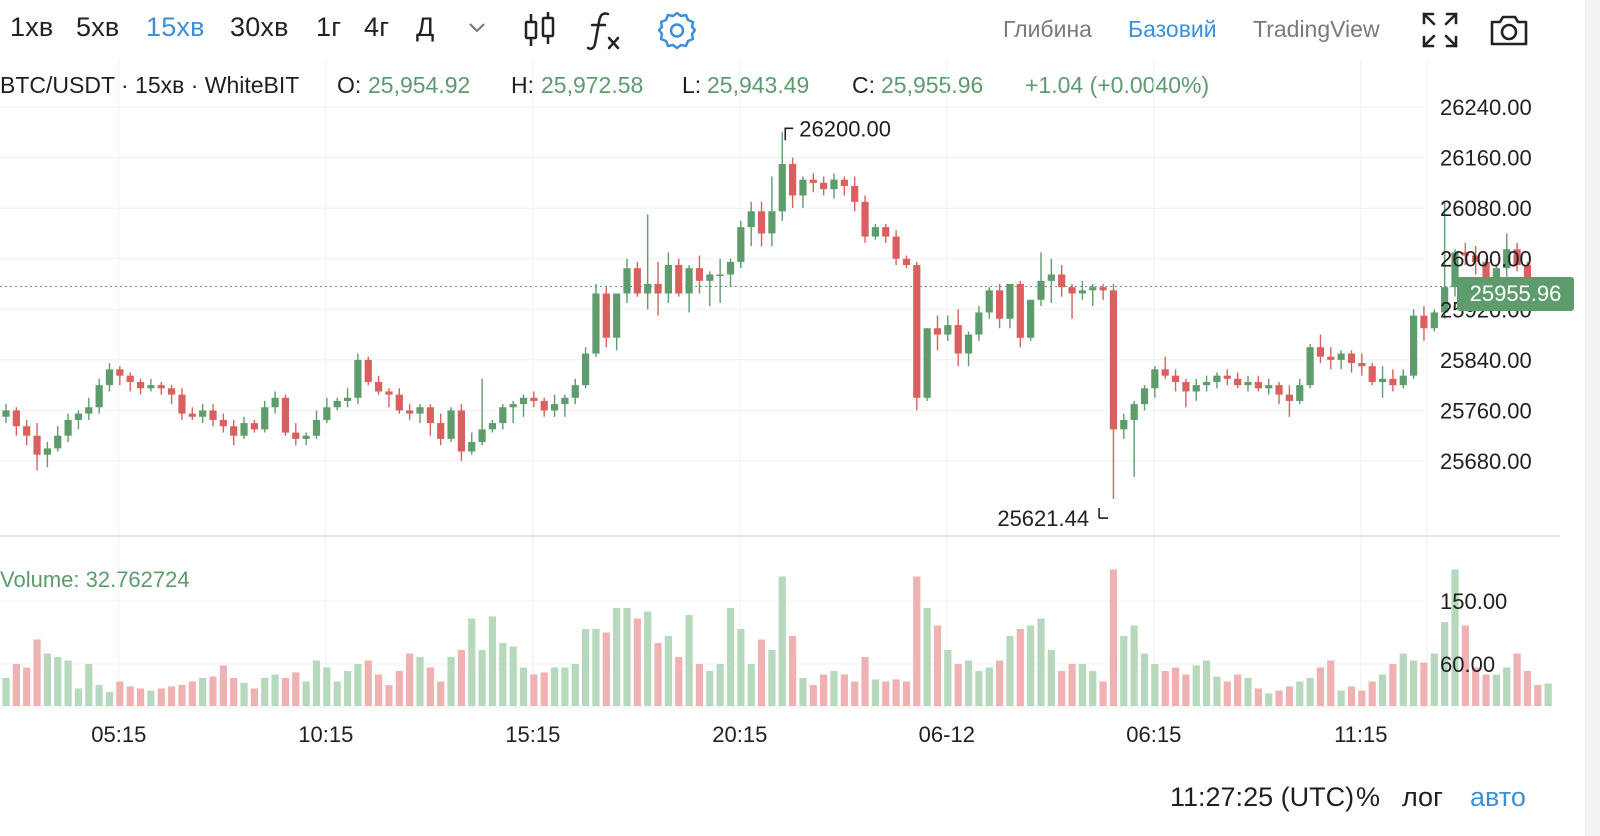  Describe the element at coordinates (592, 85) in the screenshot. I see `high-value: 25,972.58` at that location.